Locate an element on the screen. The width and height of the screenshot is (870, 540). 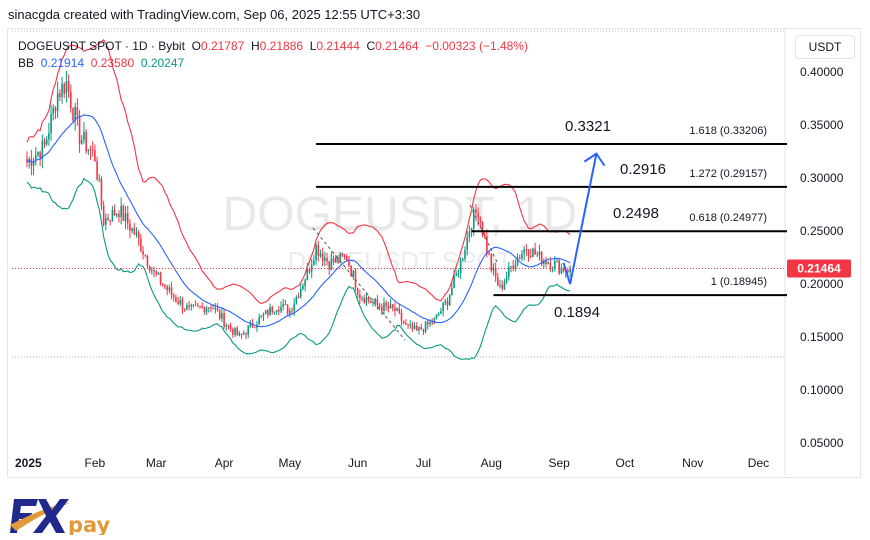
high-label: H is located at coordinates (255, 46).